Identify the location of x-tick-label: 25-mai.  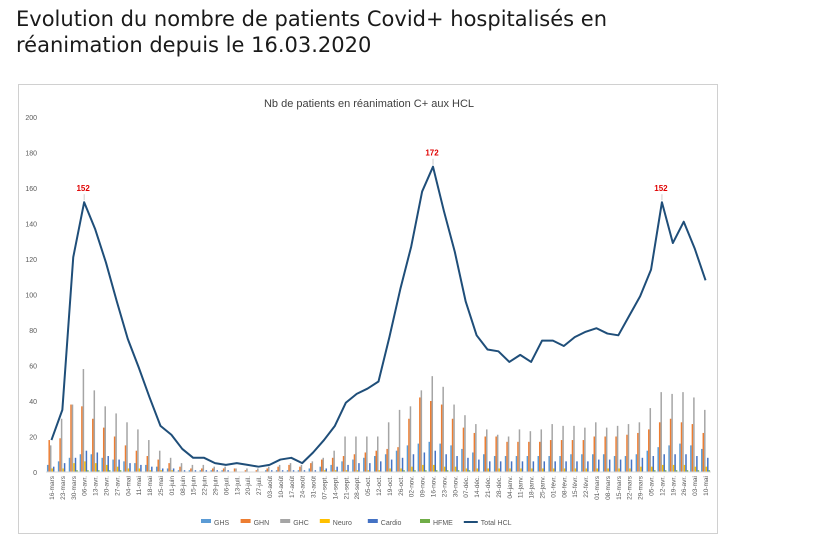
(161, 486).